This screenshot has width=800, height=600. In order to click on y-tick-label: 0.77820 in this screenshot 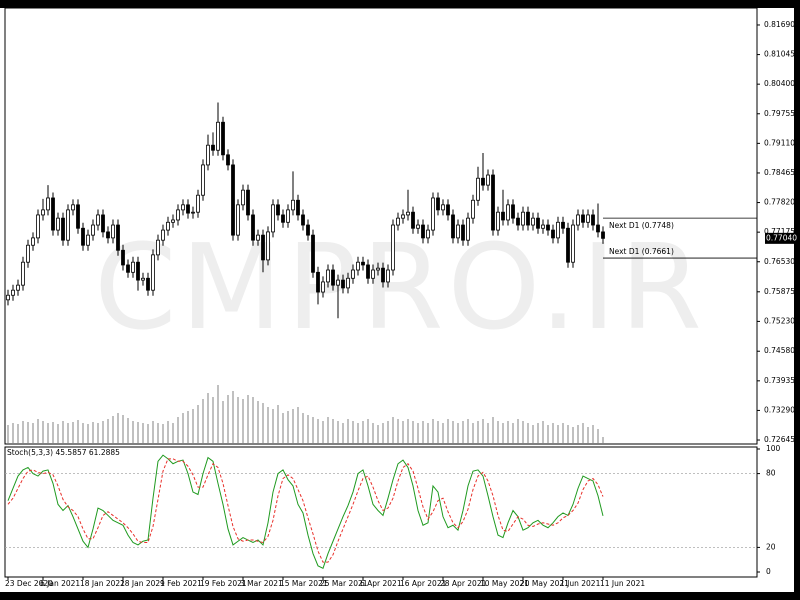, I will do `click(779, 202)`.